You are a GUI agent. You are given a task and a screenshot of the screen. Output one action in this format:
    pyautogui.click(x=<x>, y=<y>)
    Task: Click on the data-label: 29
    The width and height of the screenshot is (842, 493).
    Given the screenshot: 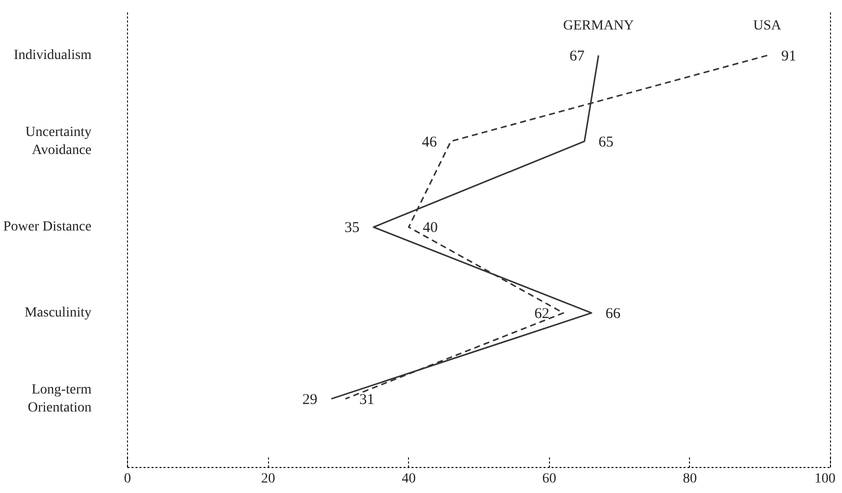 What is the action you would take?
    pyautogui.click(x=310, y=400)
    